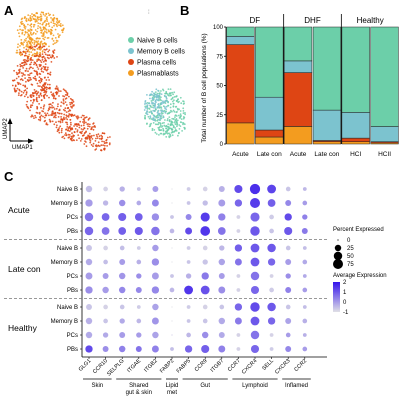 This screenshot has height=400, width=402. Describe the element at coordinates (149, 13) in the screenshot. I see `tiny-mark: ⁞` at that location.